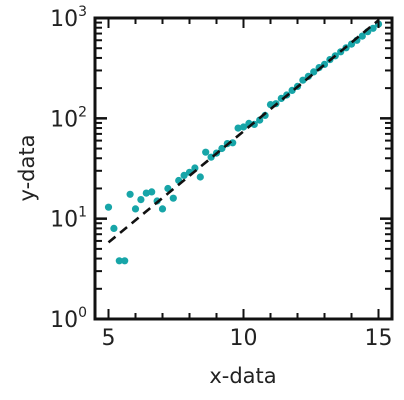 The width and height of the screenshot is (404, 400). Describe the element at coordinates (68, 219) in the screenshot. I see `y-tick-label: 10¹` at that location.